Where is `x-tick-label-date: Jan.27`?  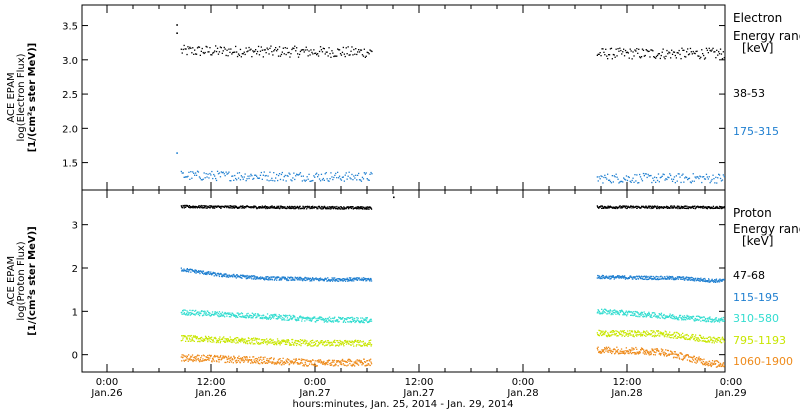 x-tick-label-date: Jan.27 is located at coordinates (418, 393).